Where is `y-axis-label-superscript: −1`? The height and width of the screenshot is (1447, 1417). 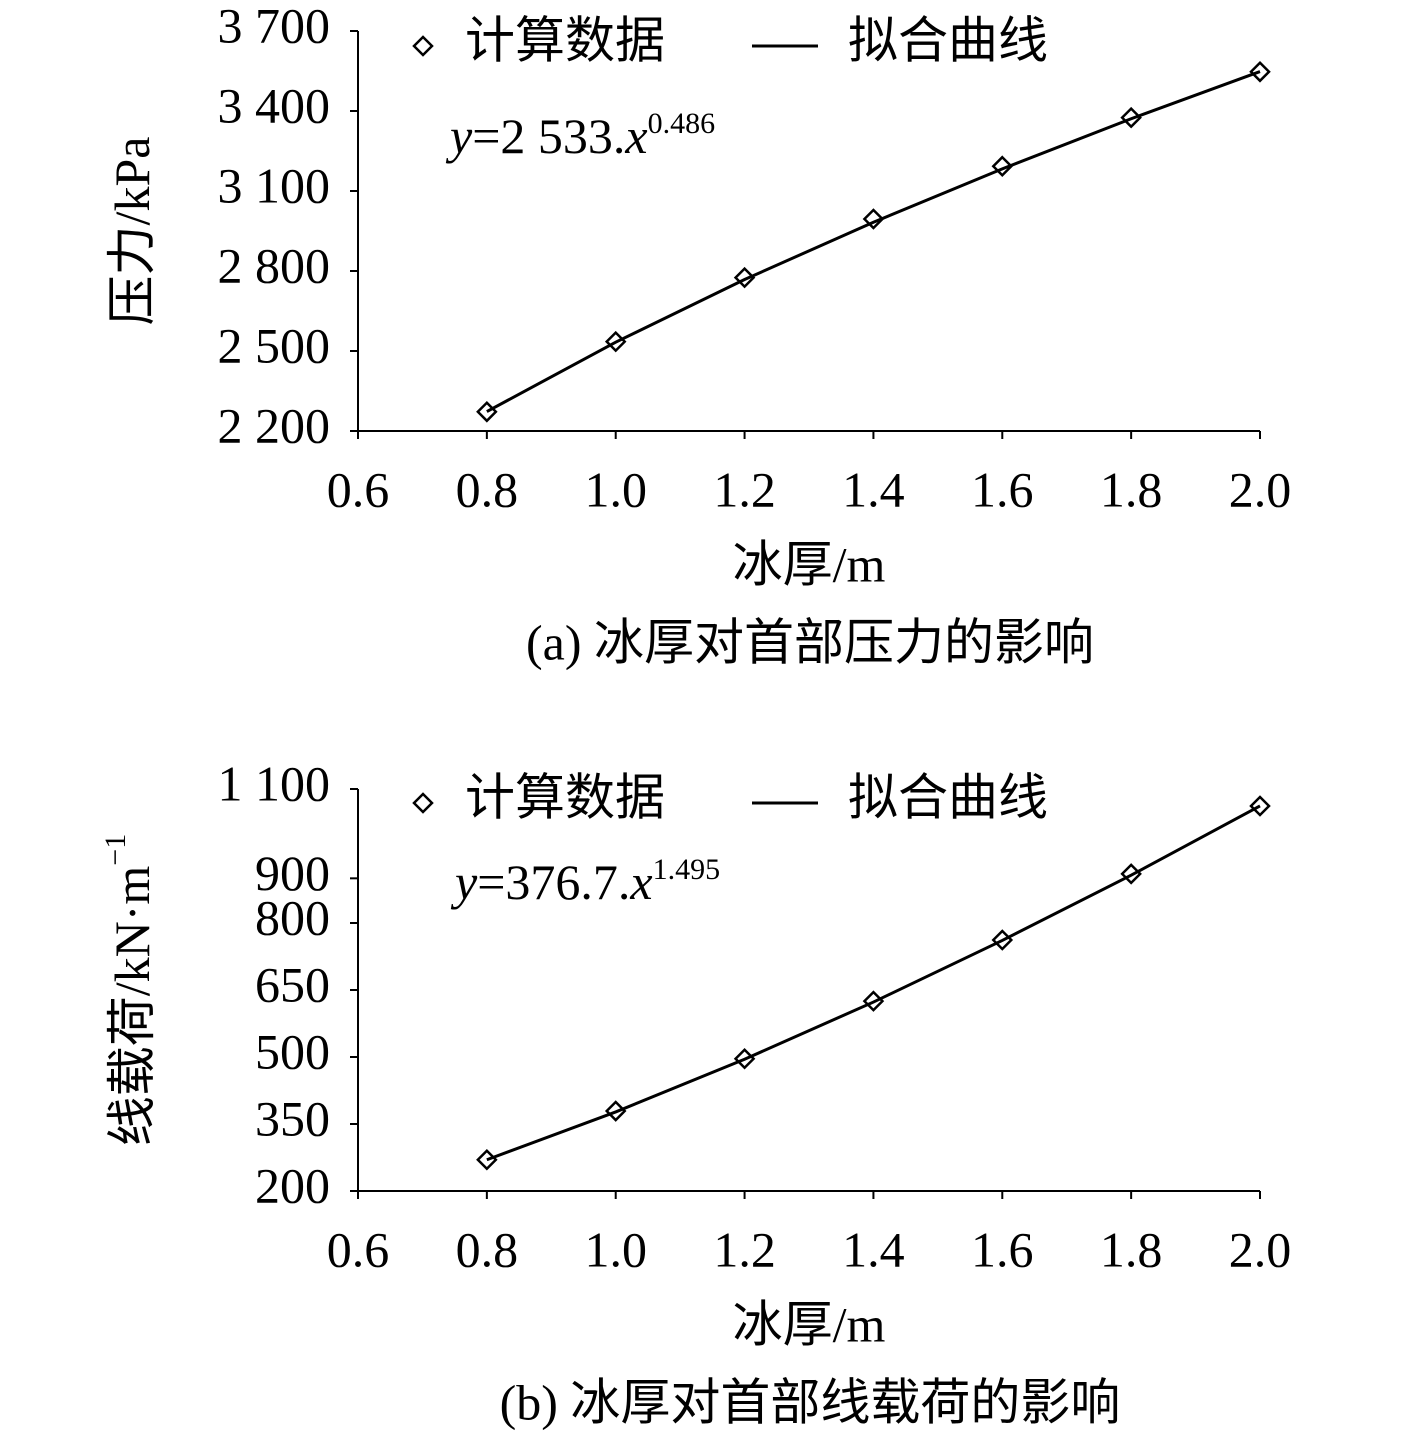 y-axis-label-superscript: −1 is located at coordinates (115, 850).